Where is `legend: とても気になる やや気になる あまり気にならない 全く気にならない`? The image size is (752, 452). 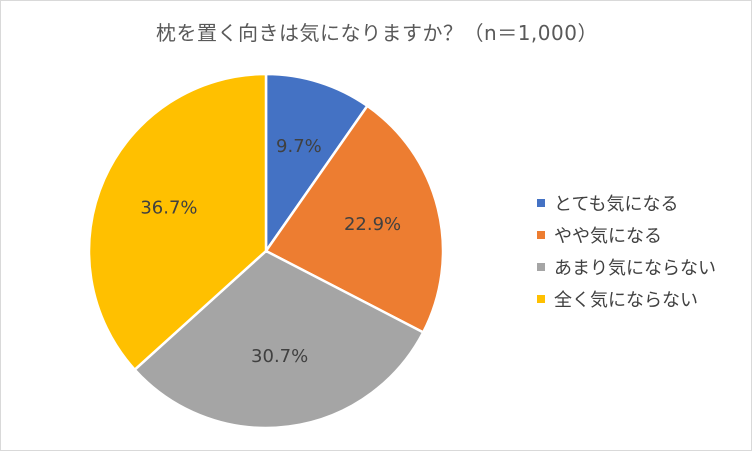
legend: とても気になる やや気になる あまり気にならない 全く気にならない is located at coordinates (626, 251).